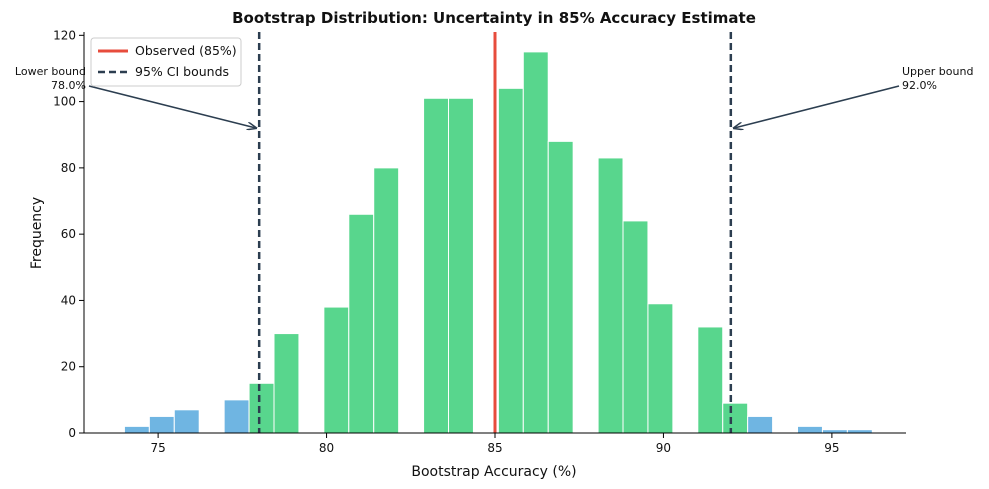 Image resolution: width=989 pixels, height=489 pixels. Describe the element at coordinates (326, 448) in the screenshot. I see `x-tick-label-80: 80` at that location.